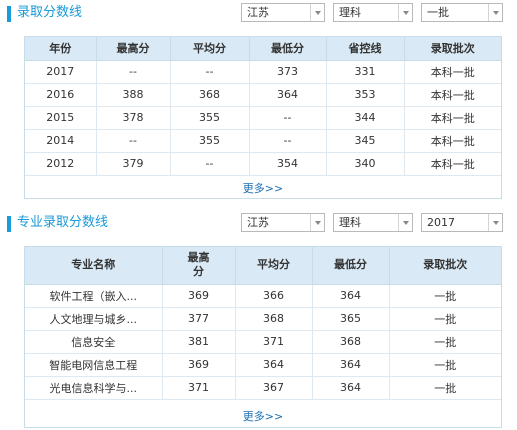  I want to click on table-row: 软件工程（嵌入... 369 366 364 一批, so click(263, 296).